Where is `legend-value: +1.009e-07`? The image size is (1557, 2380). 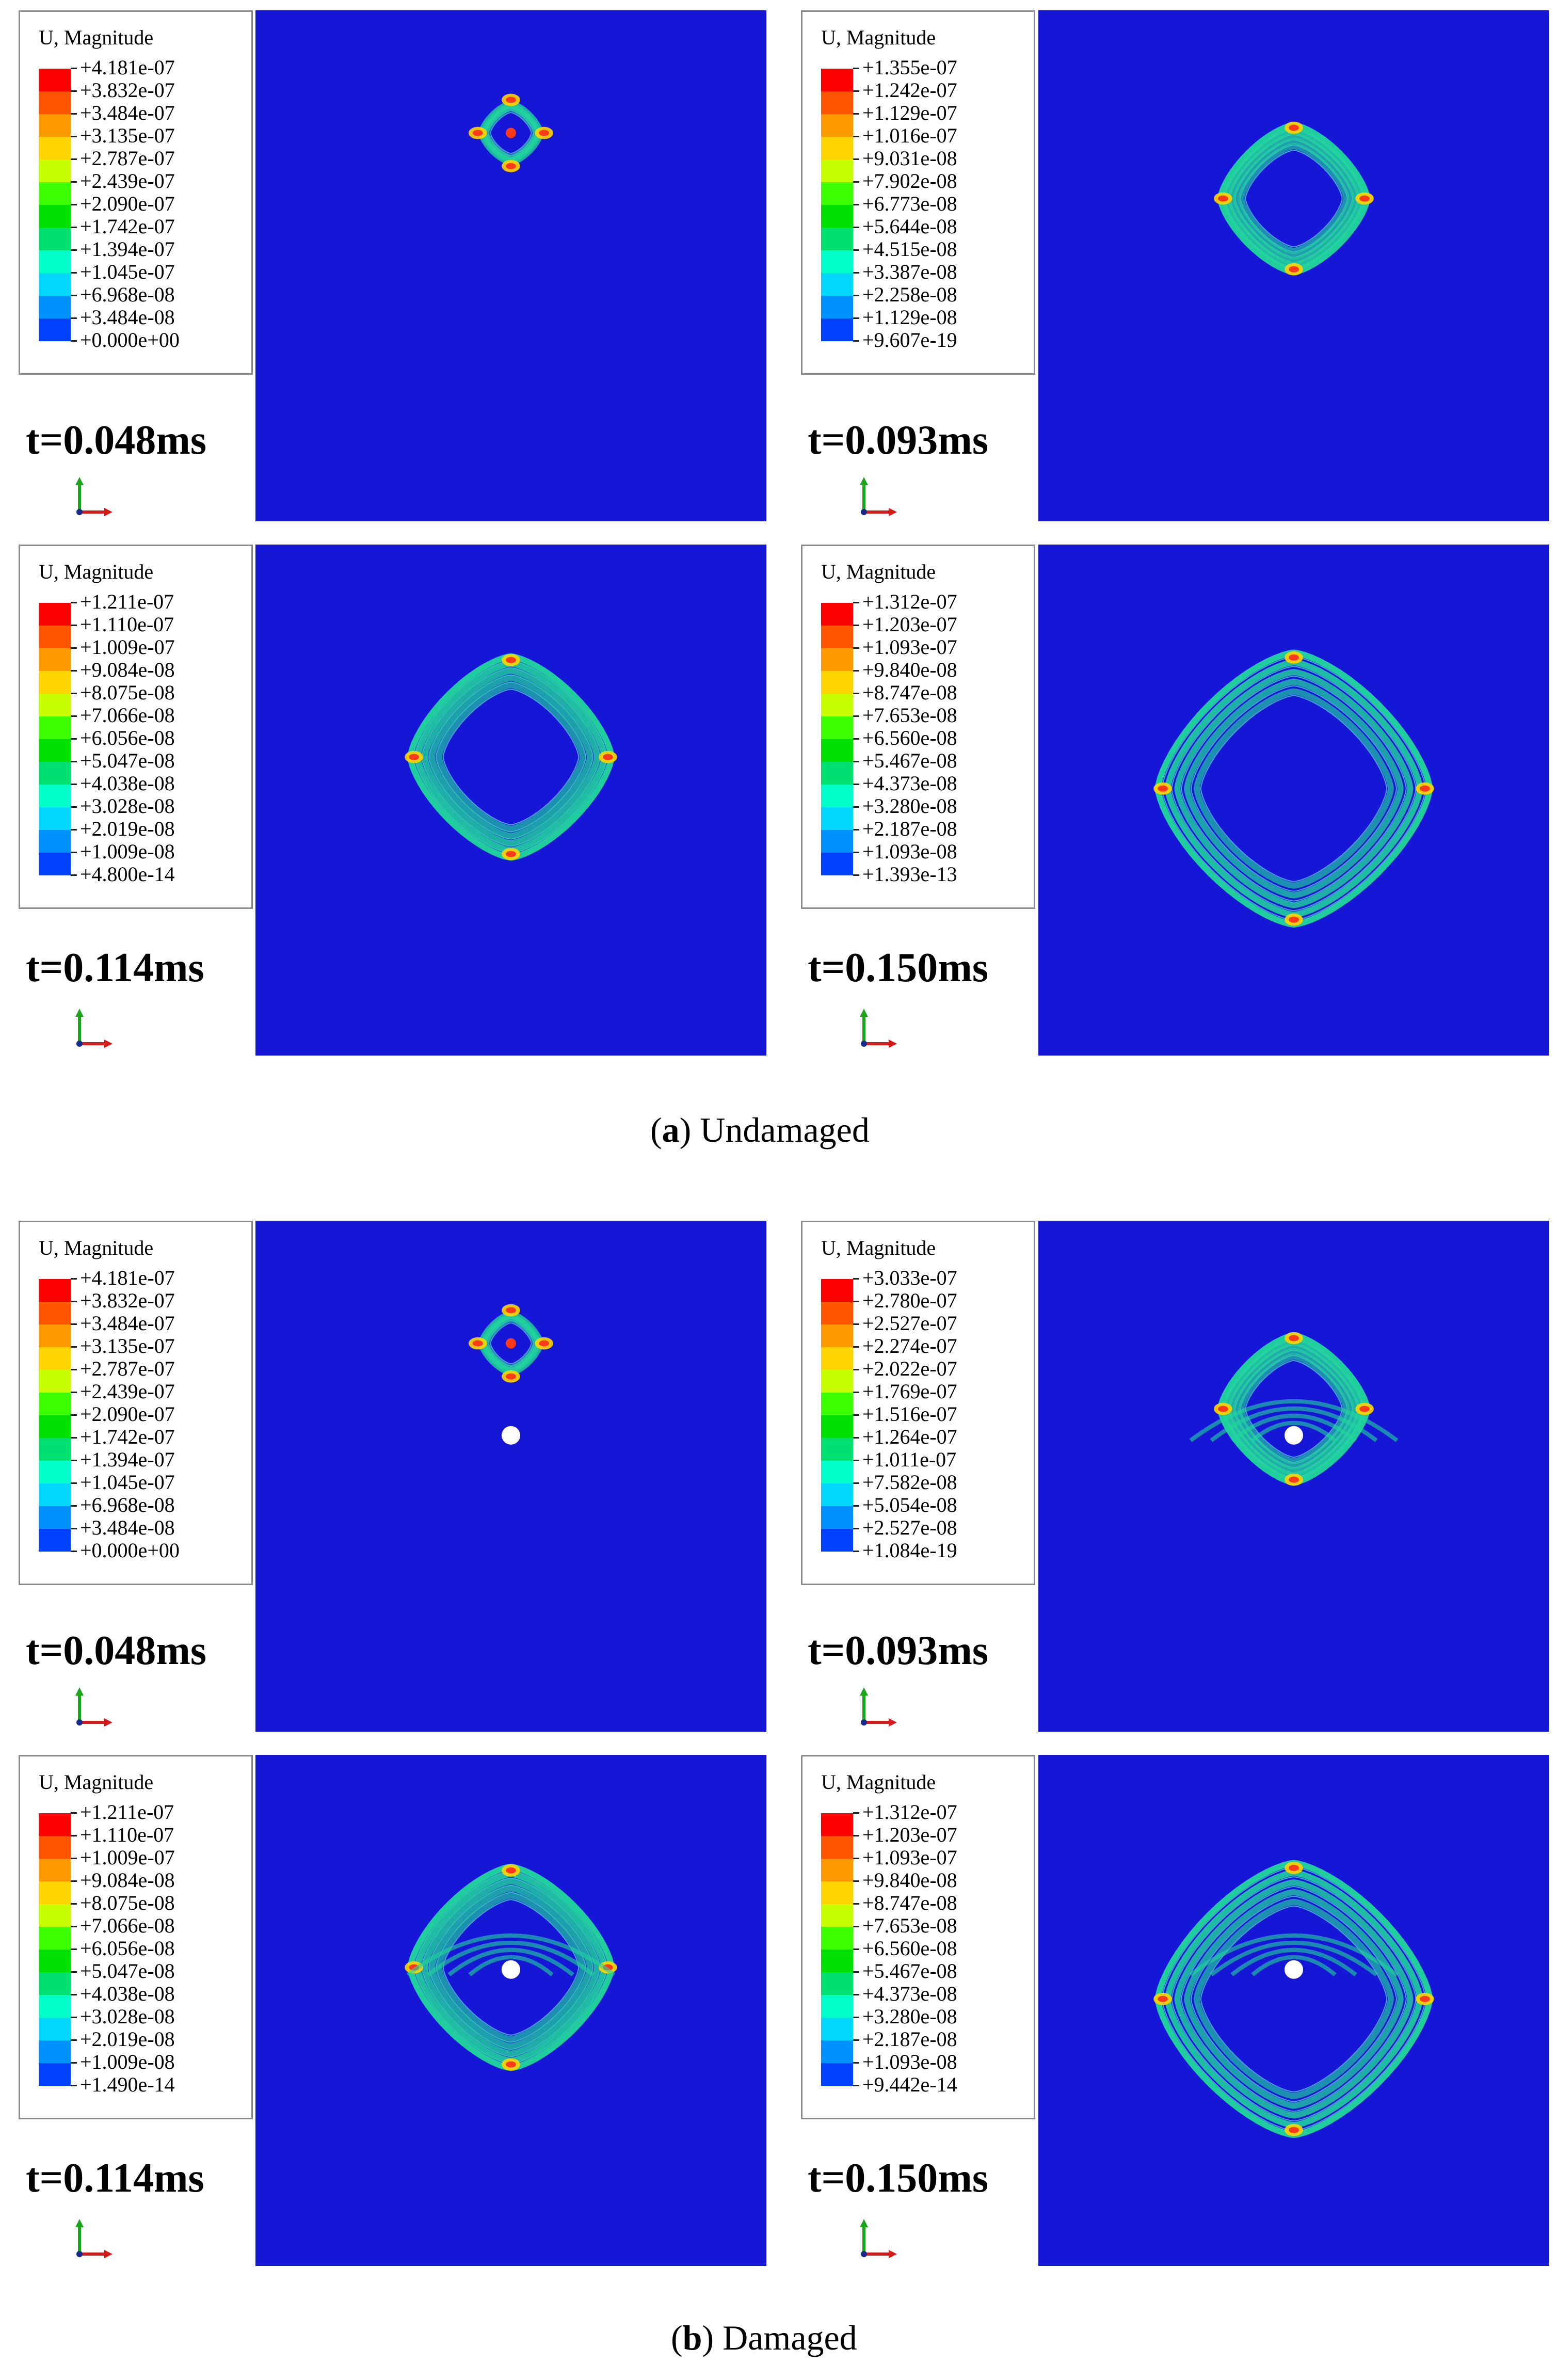 legend-value: +1.009e-07 is located at coordinates (127, 647).